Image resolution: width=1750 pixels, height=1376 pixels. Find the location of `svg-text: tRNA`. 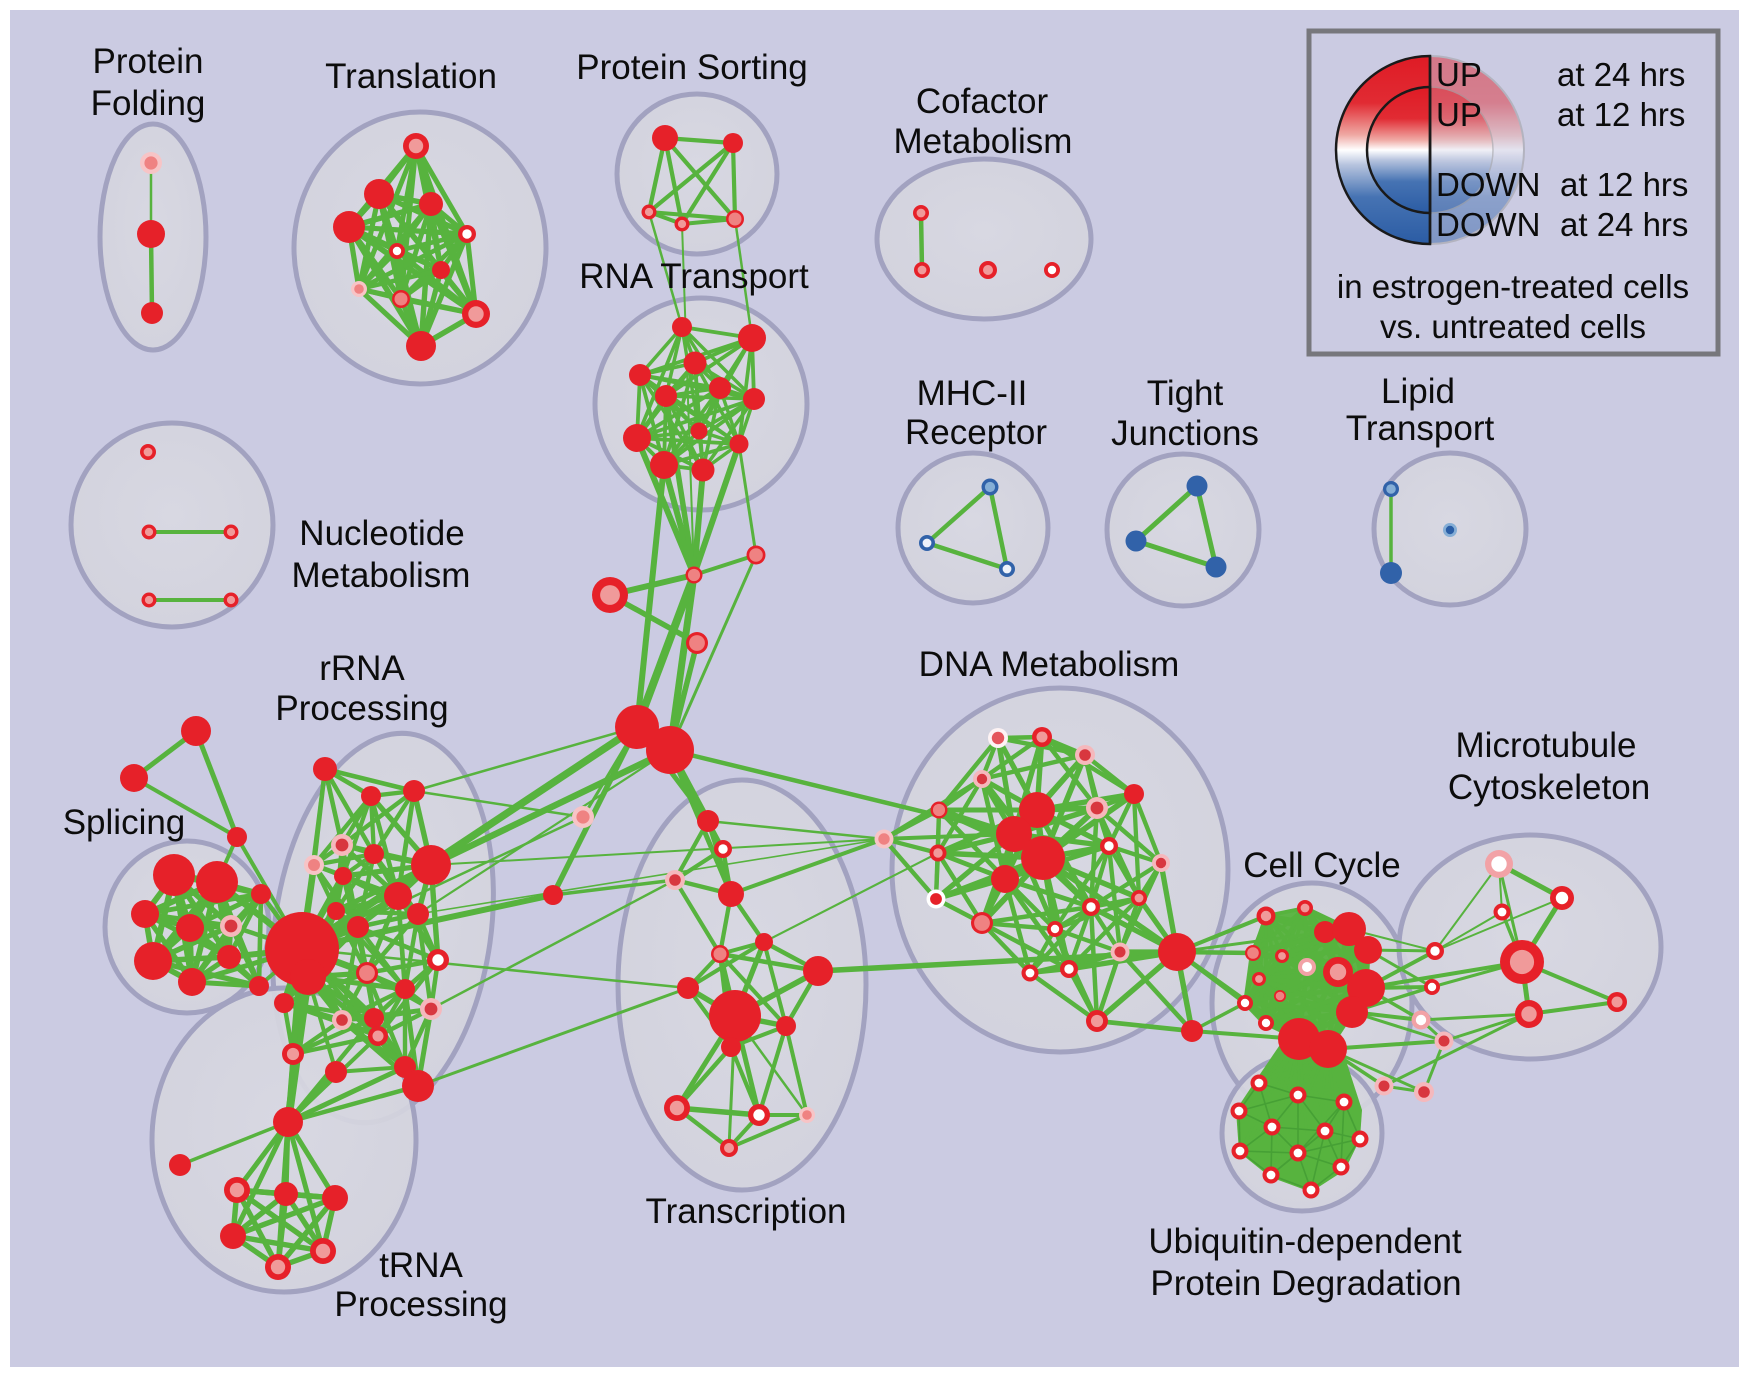

svg-text: tRNA is located at coordinates (421, 1265).